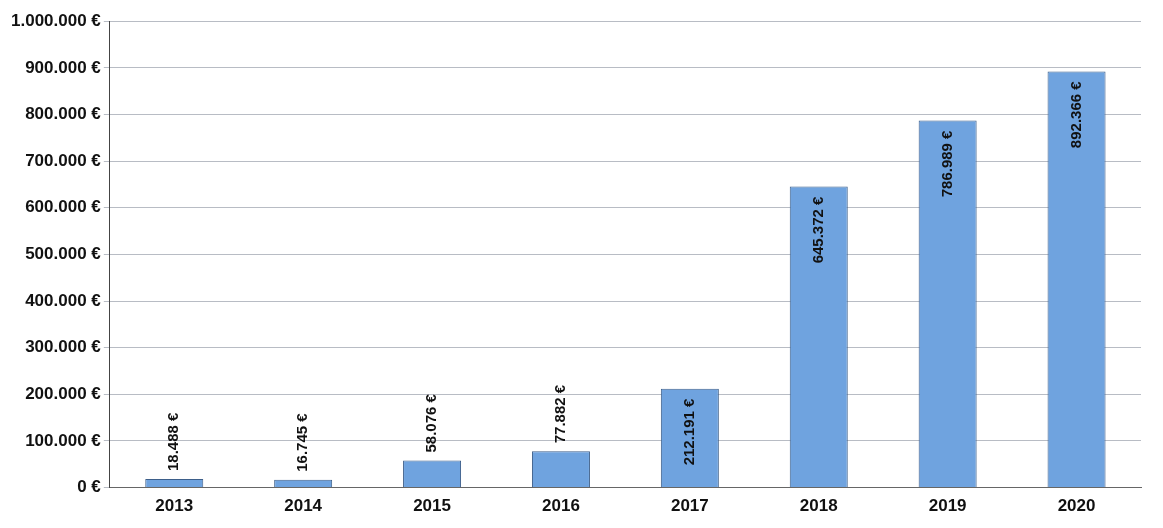  I want to click on data-label: 212.191 €, so click(688, 431).